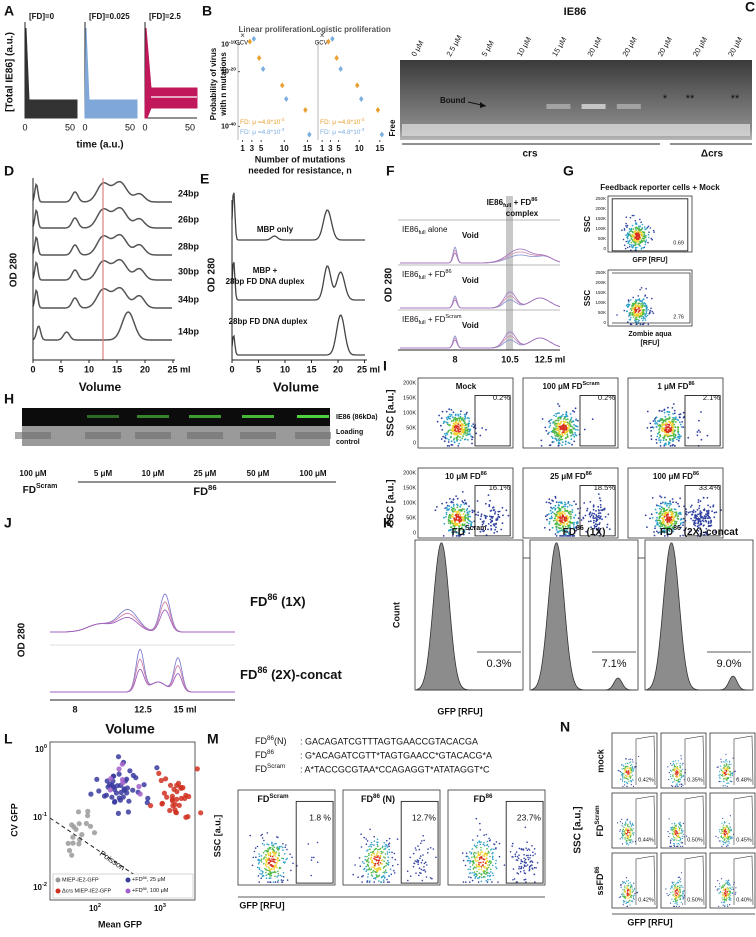  Describe the element at coordinates (40, 489) in the screenshot. I see `label: FDScram` at that location.